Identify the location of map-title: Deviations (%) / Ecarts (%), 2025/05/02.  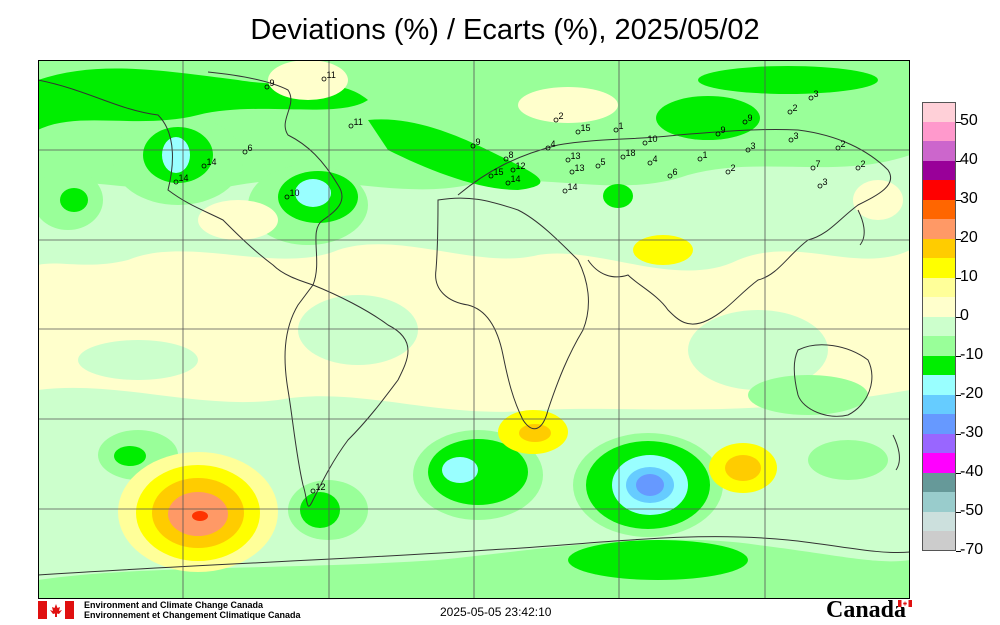
(505, 30).